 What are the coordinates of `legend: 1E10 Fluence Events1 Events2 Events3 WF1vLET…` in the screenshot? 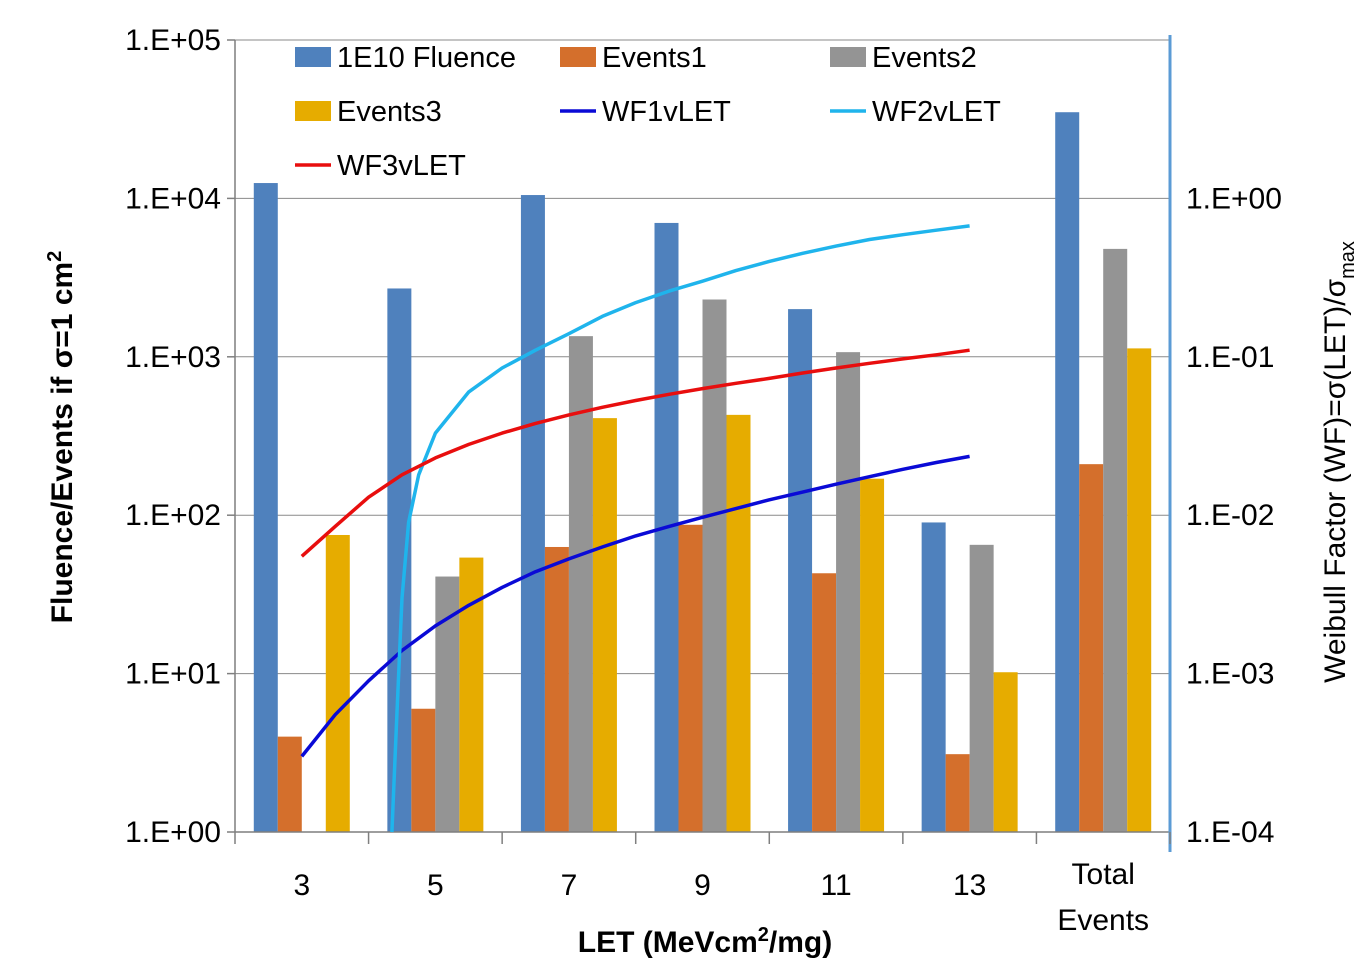 It's located at (648, 112).